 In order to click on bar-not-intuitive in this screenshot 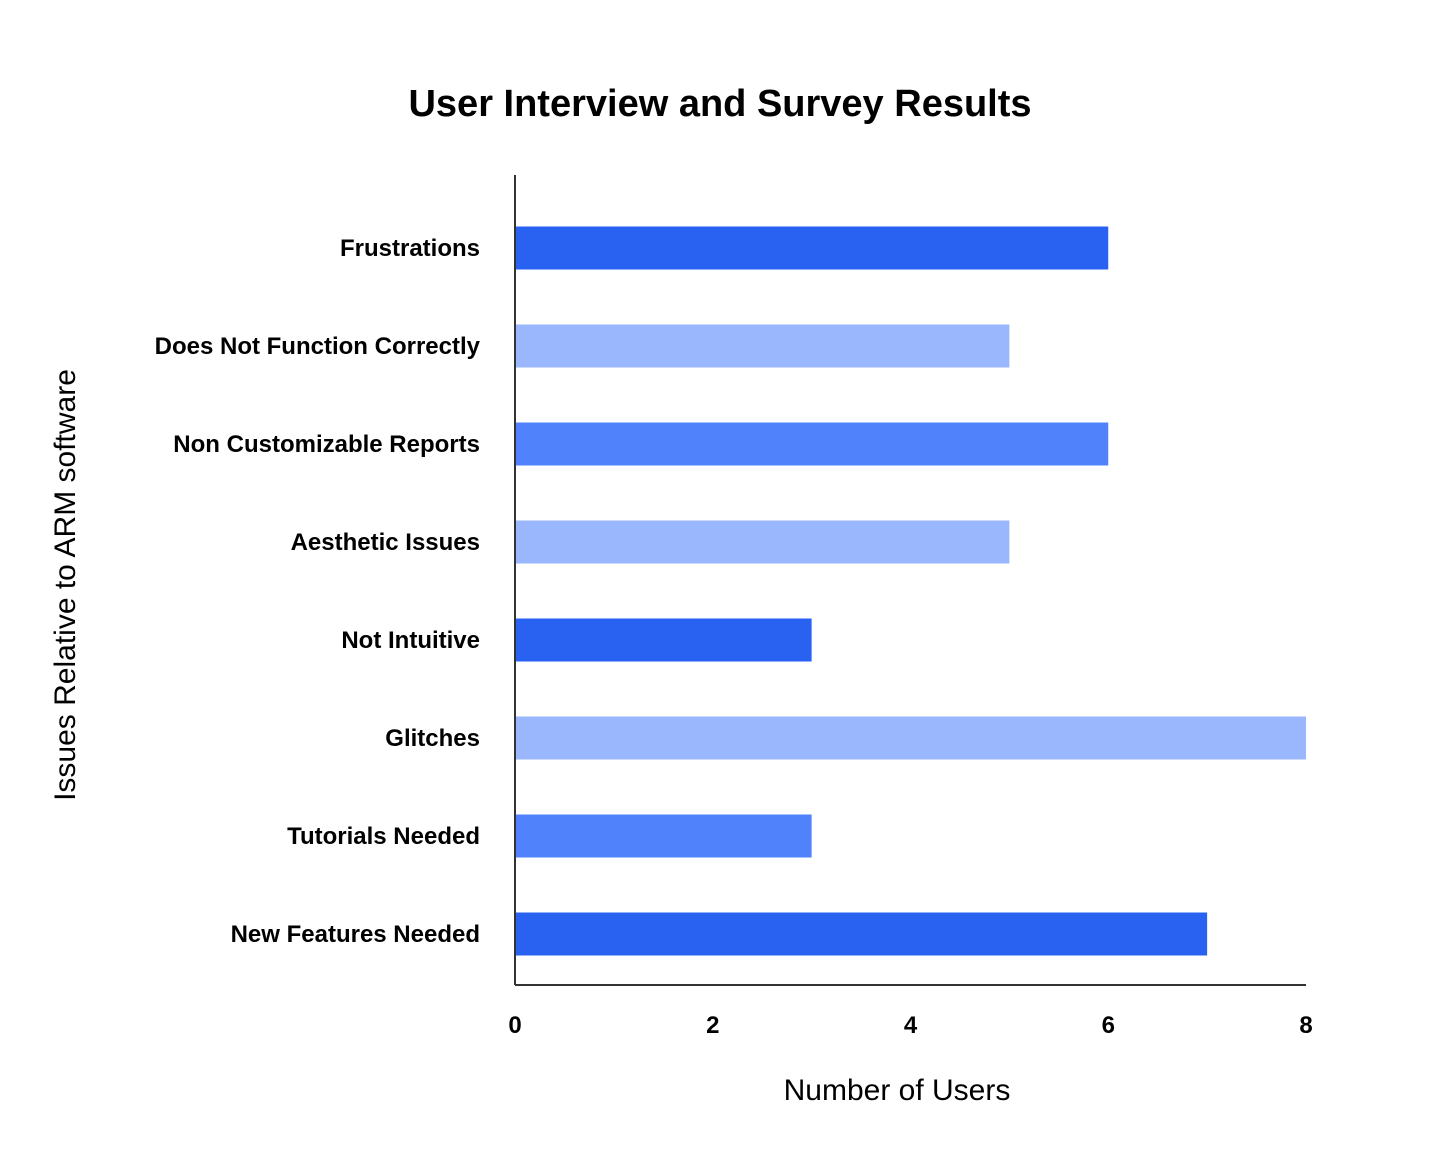, I will do `click(663, 640)`.